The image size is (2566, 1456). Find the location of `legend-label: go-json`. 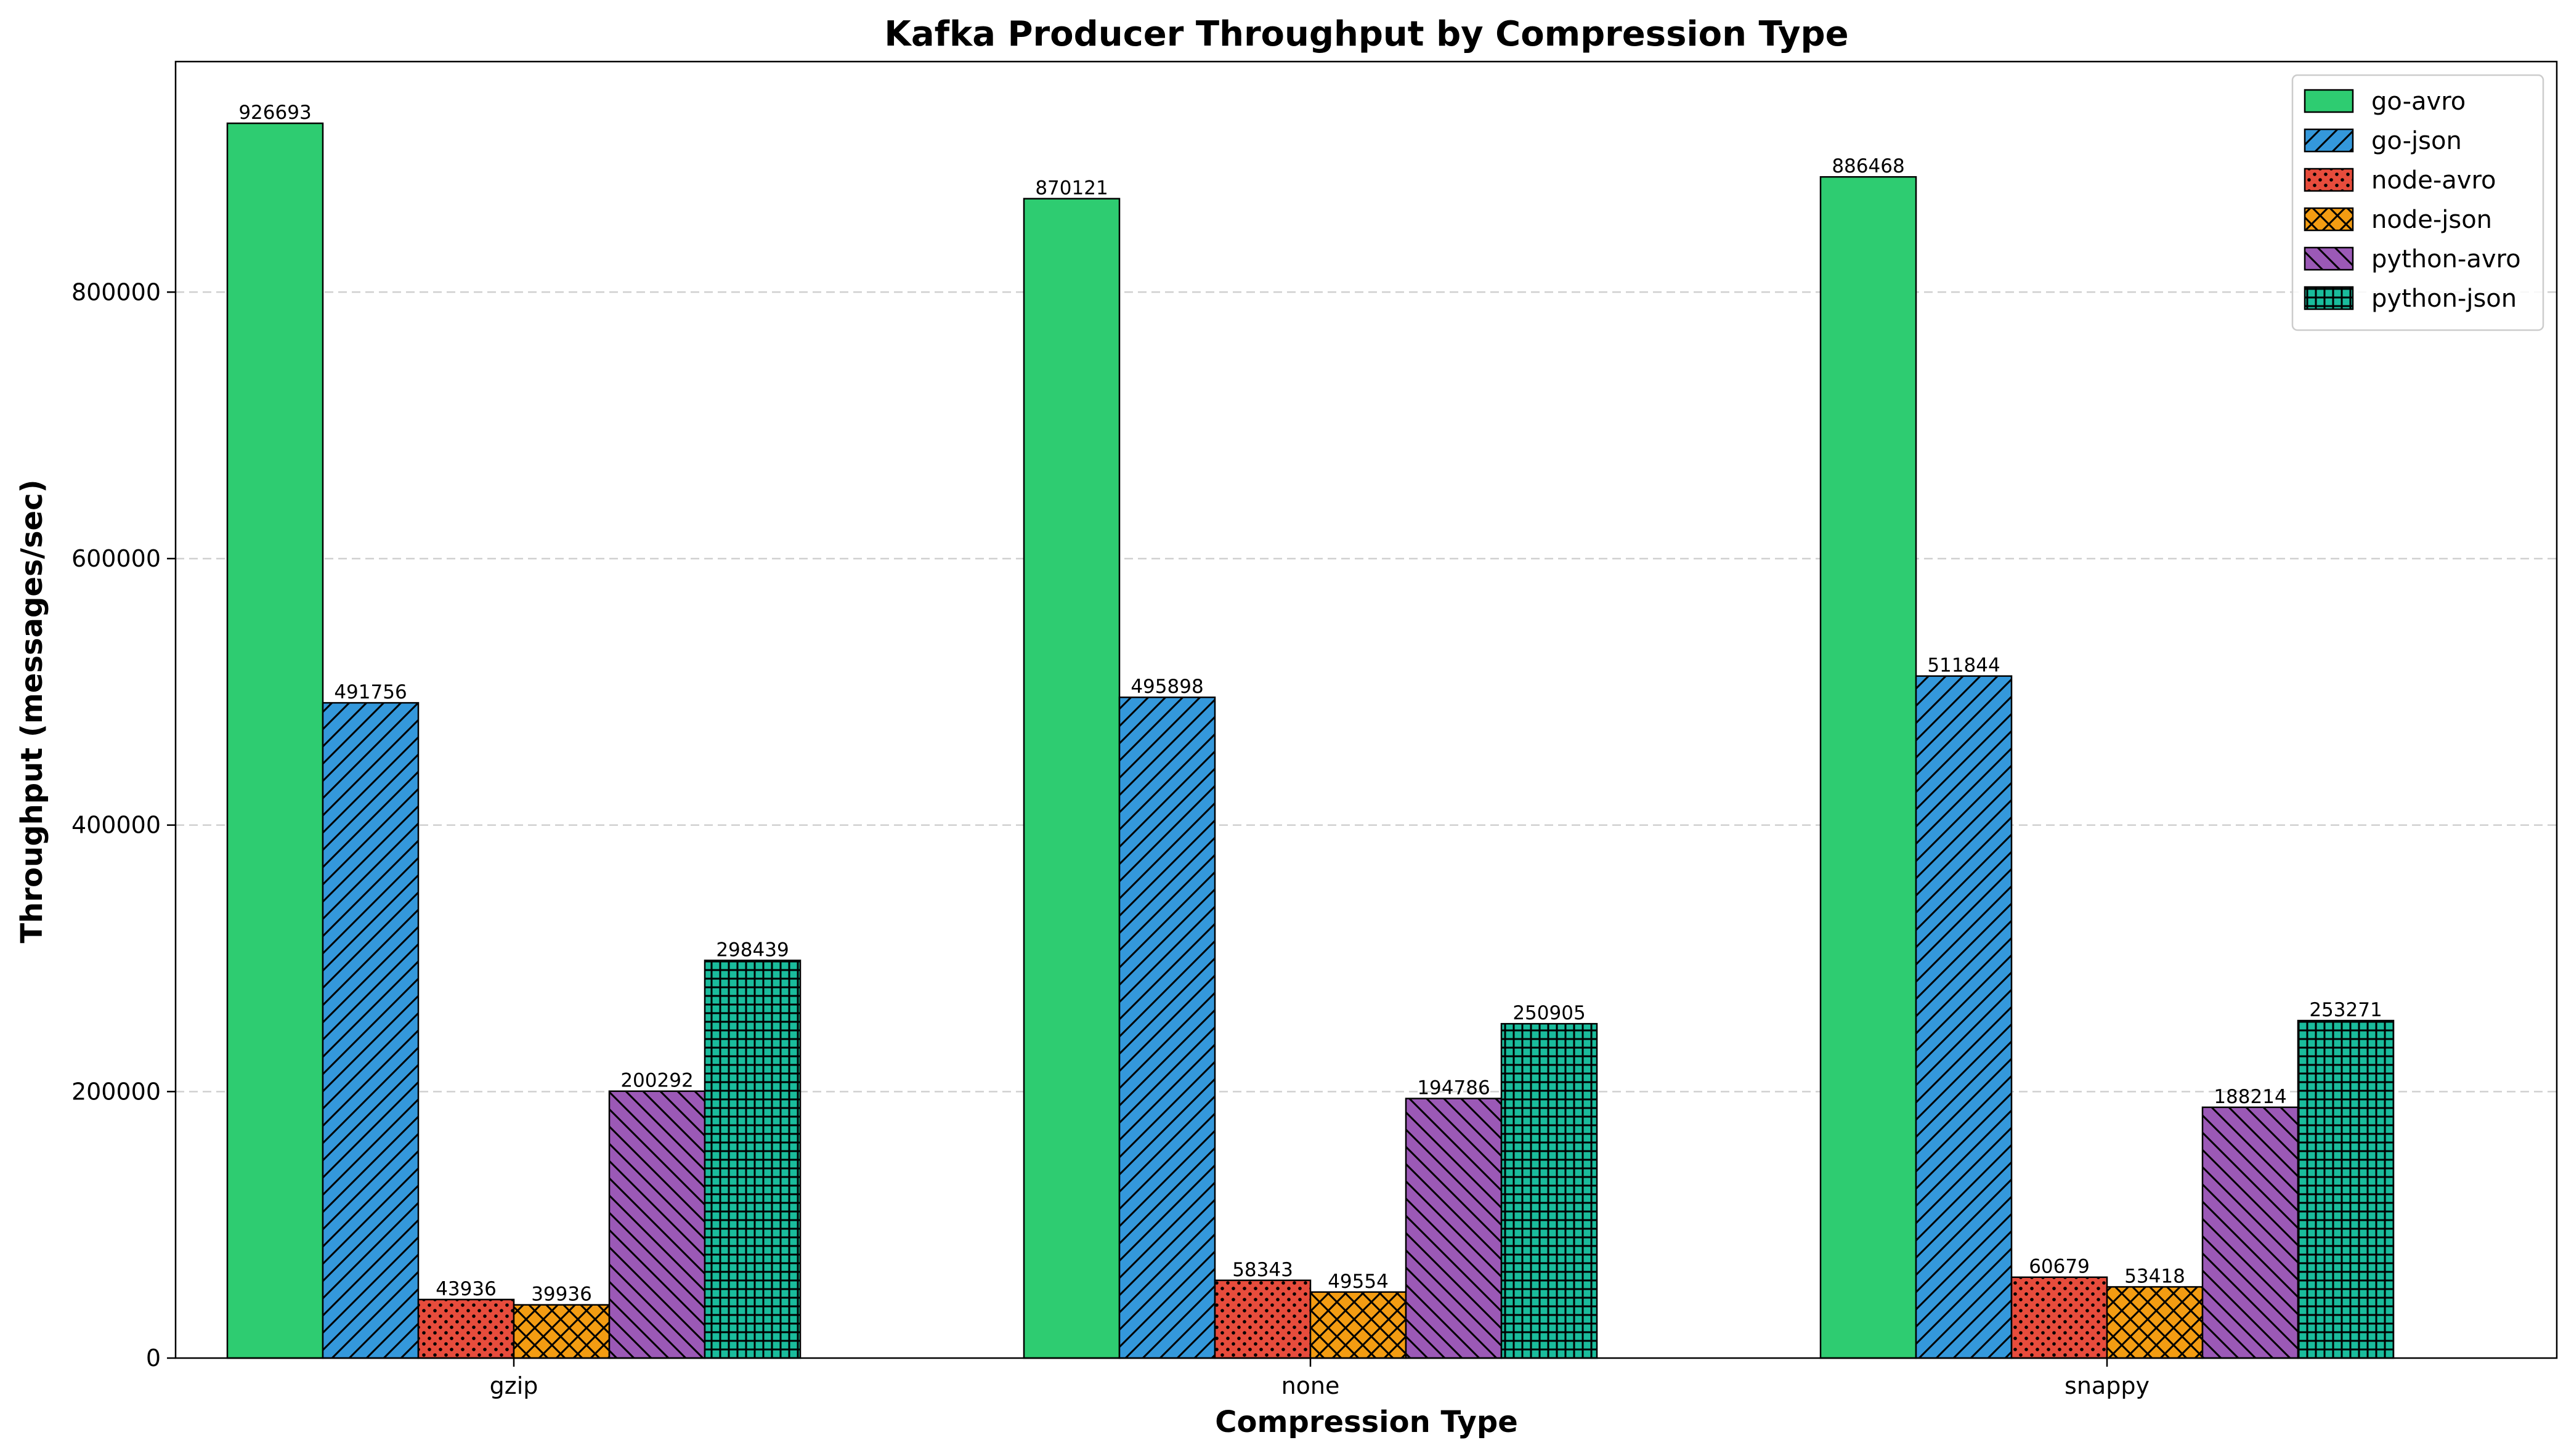

legend-label: go-json is located at coordinates (2416, 141).